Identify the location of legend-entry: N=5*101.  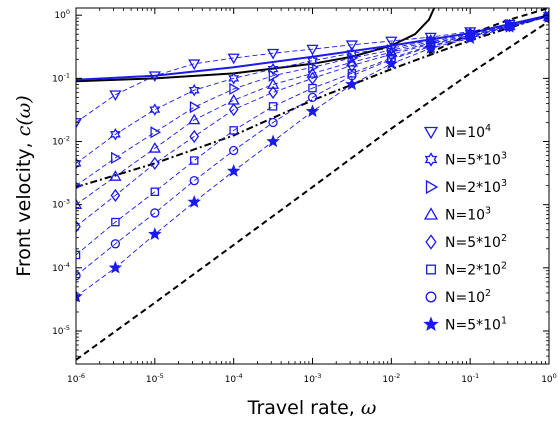
(465, 325).